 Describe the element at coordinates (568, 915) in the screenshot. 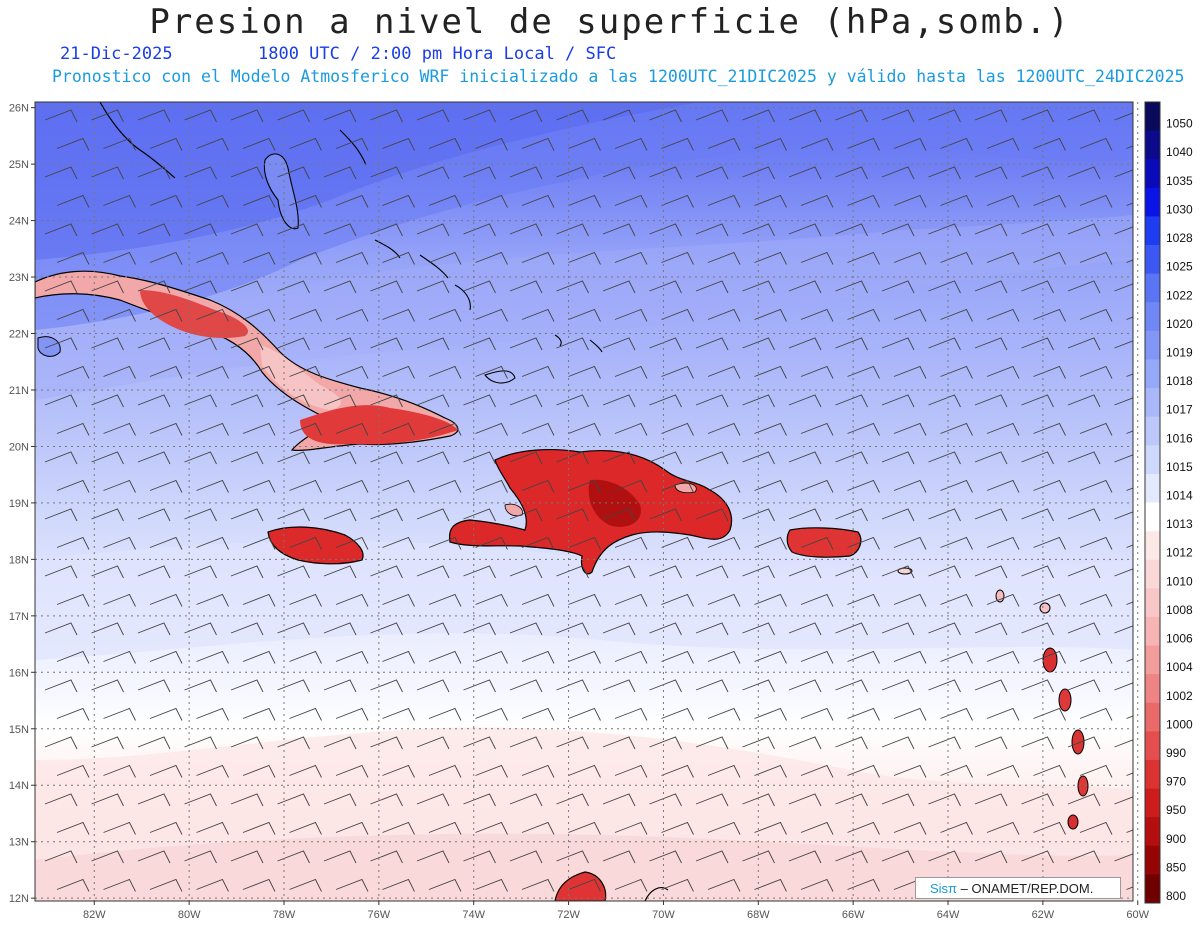

I see `lon-label: 72W` at that location.